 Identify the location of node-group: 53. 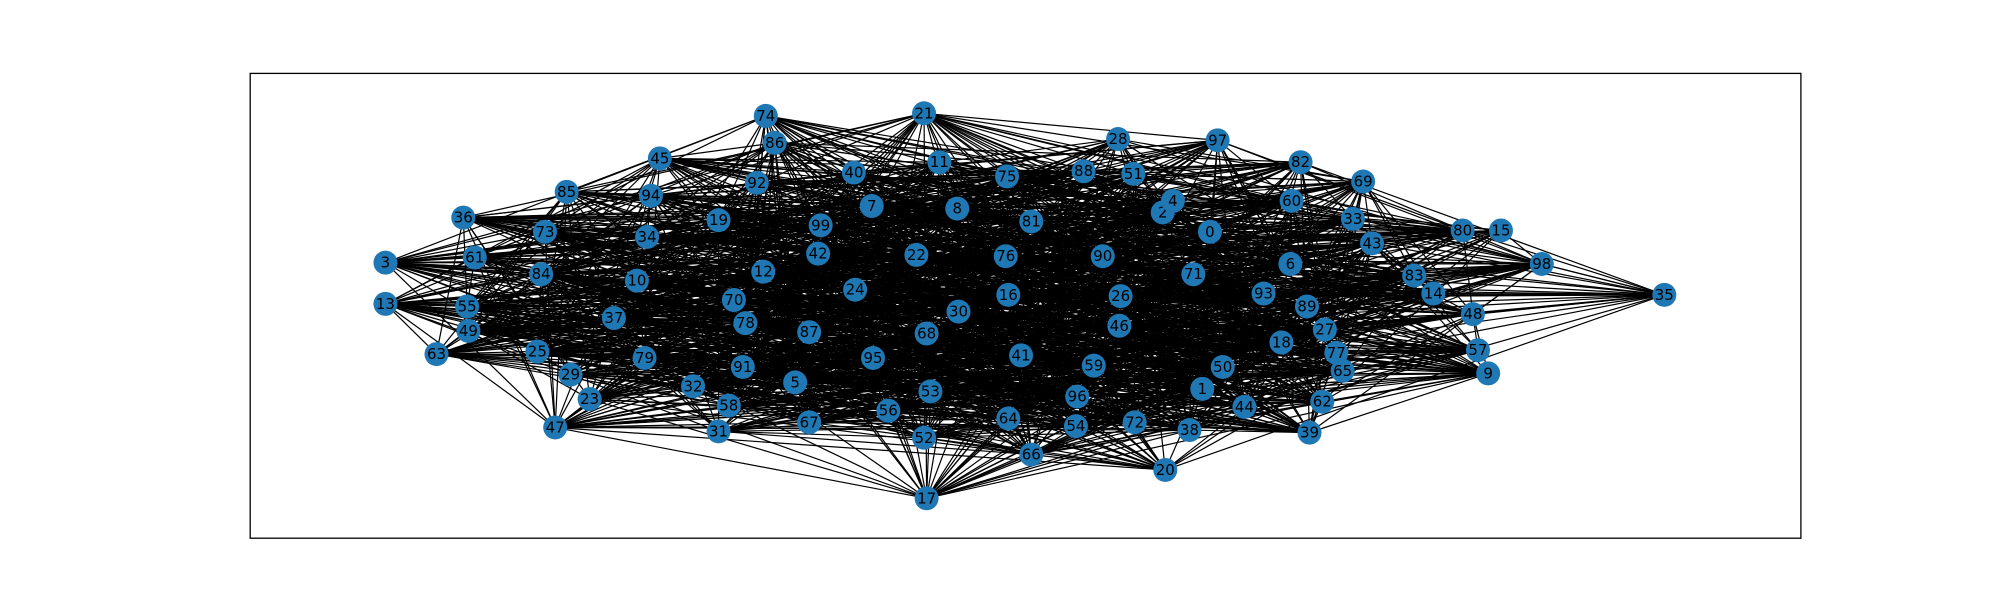
(930, 391).